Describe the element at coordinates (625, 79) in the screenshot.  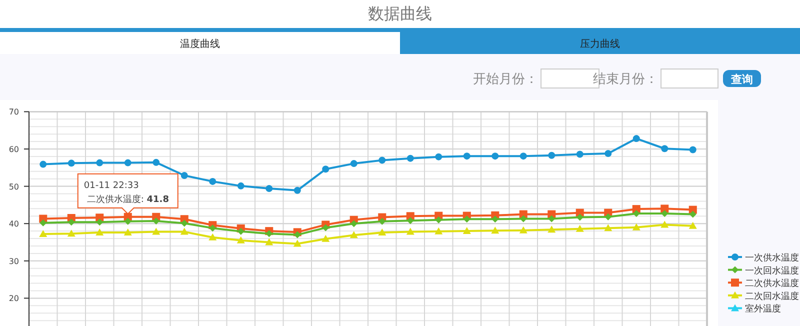
I see `text: 结束月份：` at that location.